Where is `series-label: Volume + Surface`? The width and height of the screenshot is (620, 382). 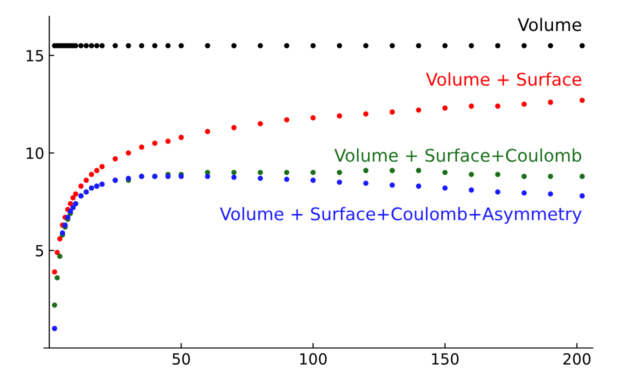
series-label: Volume + Surface is located at coordinates (504, 79).